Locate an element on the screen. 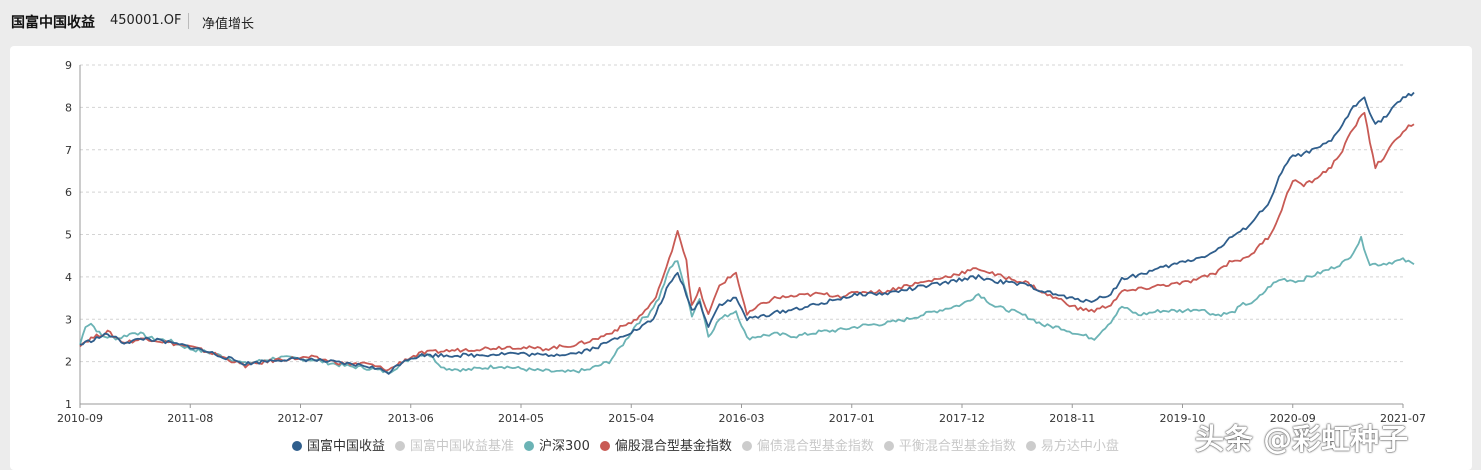  x-tick-label: 2017-01 is located at coordinates (852, 418).